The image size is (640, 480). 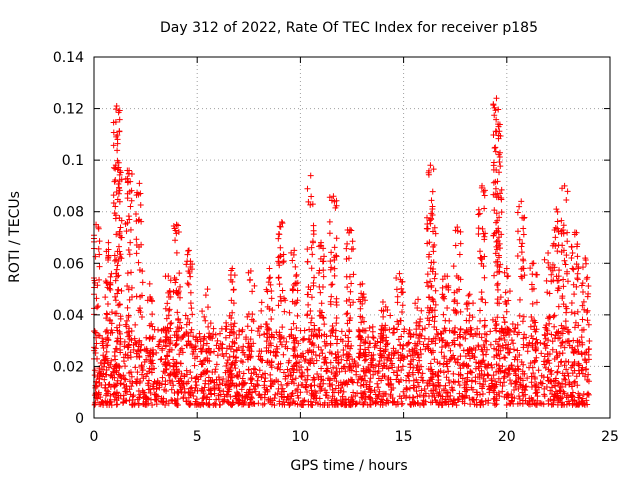 I want to click on x-tick-label: 25, so click(x=610, y=437).